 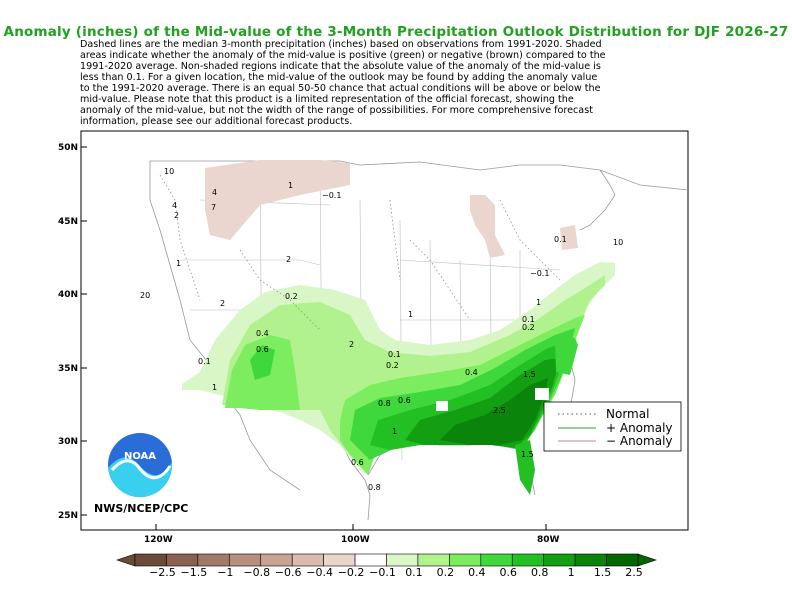 What do you see at coordinates (627, 414) in the screenshot?
I see `legend-normal-label: Normal` at bounding box center [627, 414].